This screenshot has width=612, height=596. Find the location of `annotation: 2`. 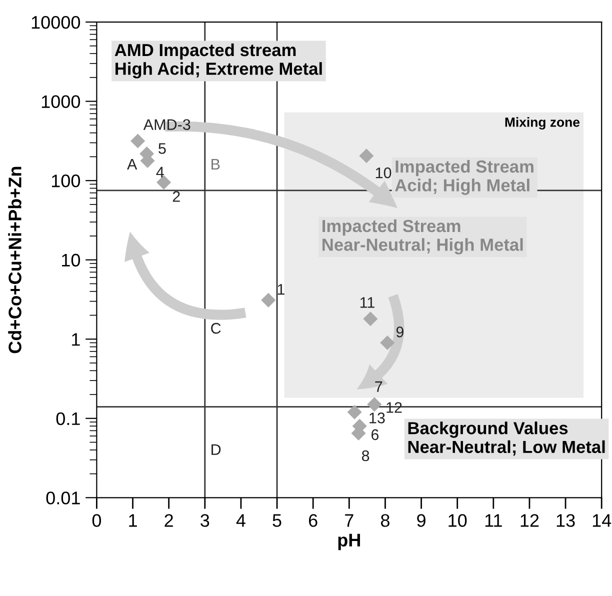

annotation: 2 is located at coordinates (176, 196).